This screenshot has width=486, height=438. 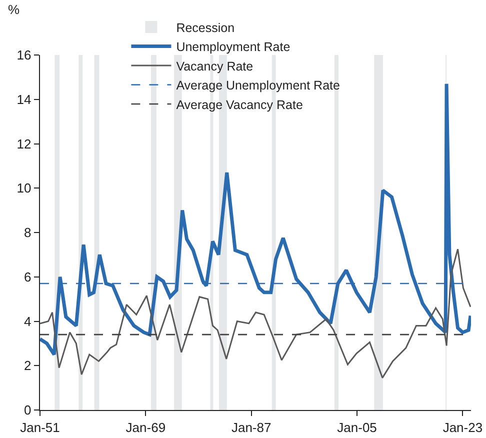 I want to click on x-tick-label: Jan-23, so click(x=462, y=427).